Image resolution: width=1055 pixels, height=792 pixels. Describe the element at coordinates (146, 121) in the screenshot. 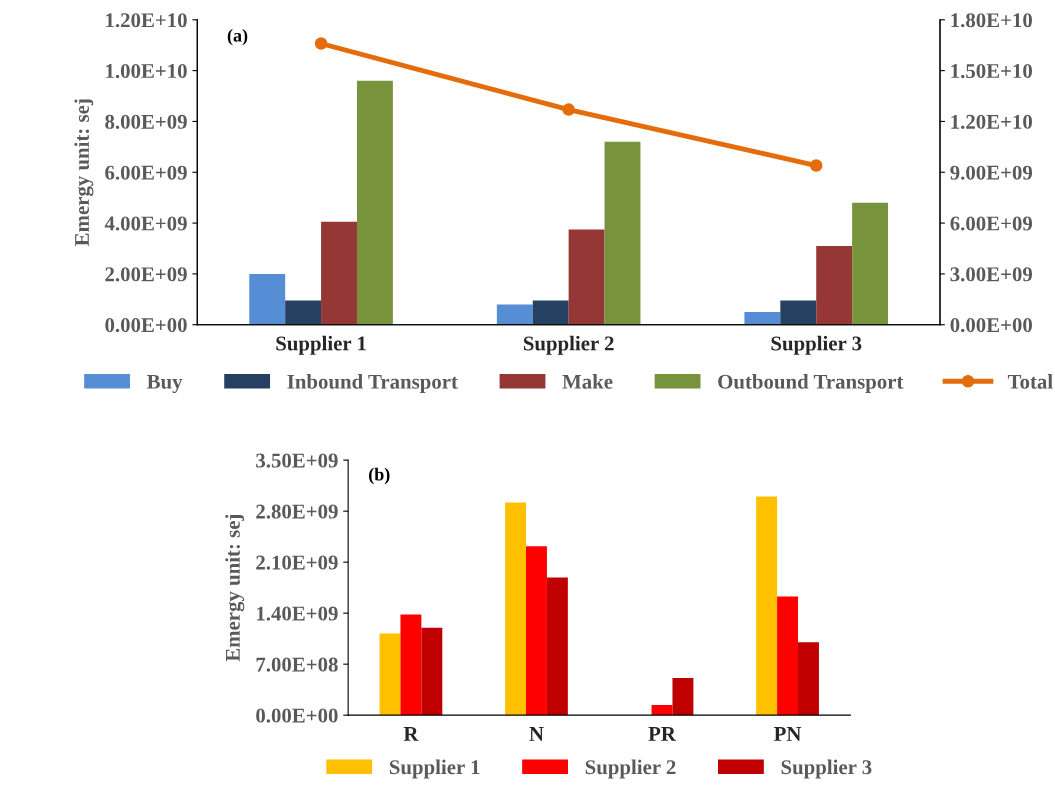

I see `y-tick-label: 8.00E+09` at that location.